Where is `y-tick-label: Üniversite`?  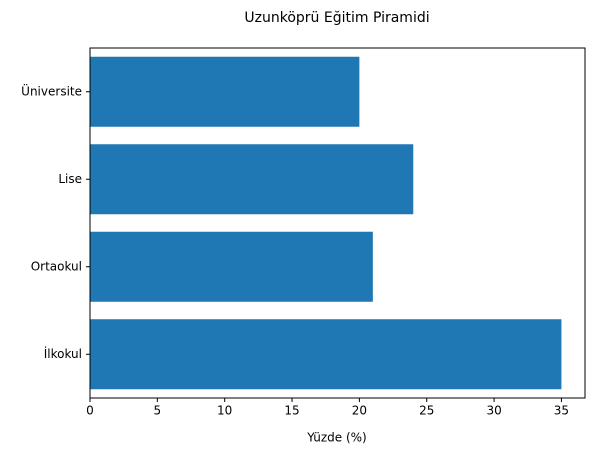 y-tick-label: Üniversite is located at coordinates (51, 90).